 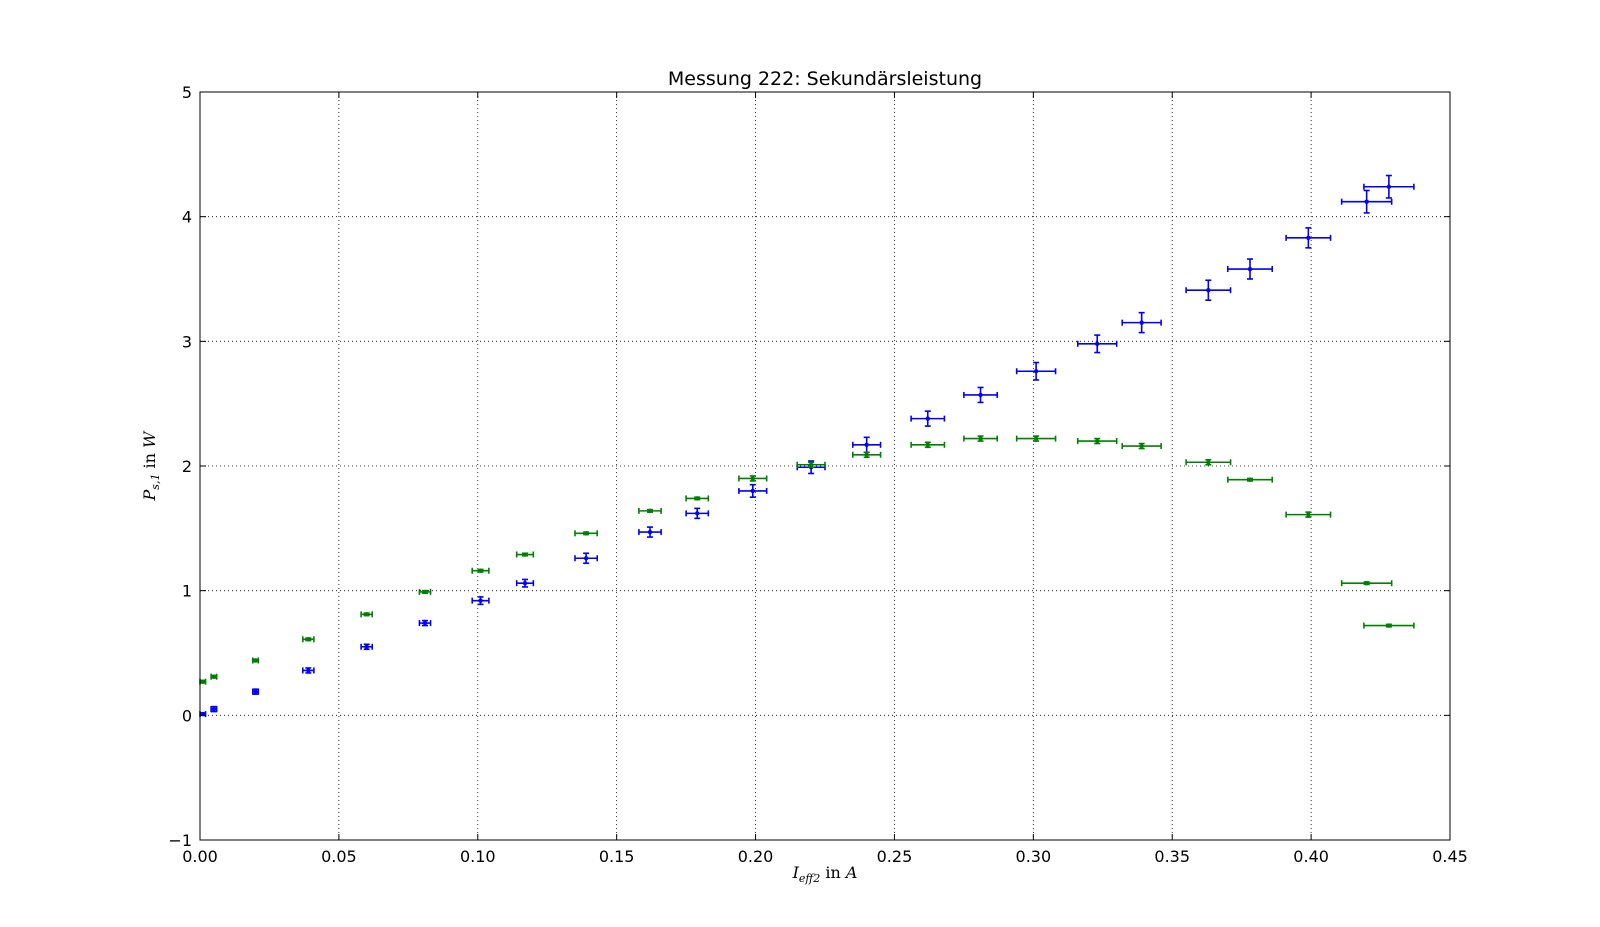 I want to click on y-tick-label: 0, so click(x=187, y=715).